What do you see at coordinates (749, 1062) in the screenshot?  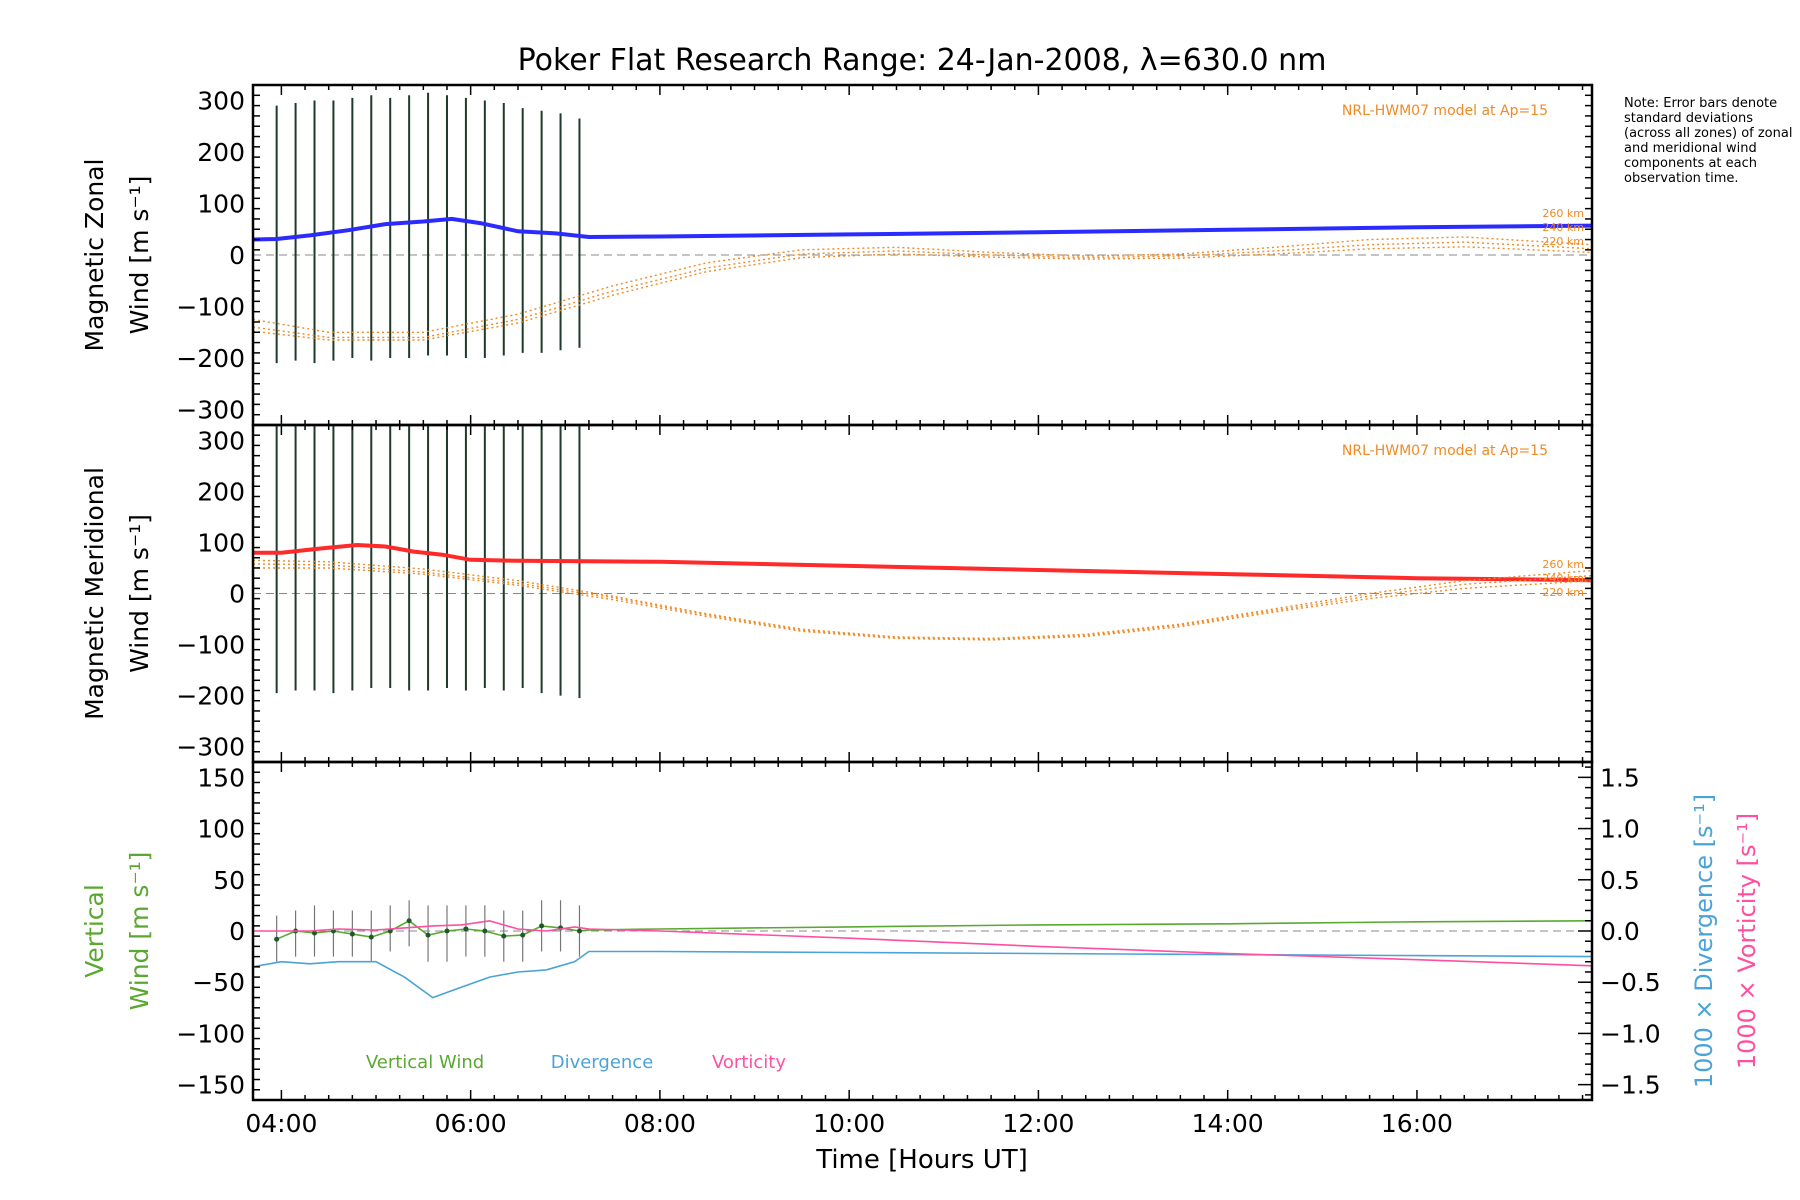 I see `legend-entry: Vorticity` at bounding box center [749, 1062].